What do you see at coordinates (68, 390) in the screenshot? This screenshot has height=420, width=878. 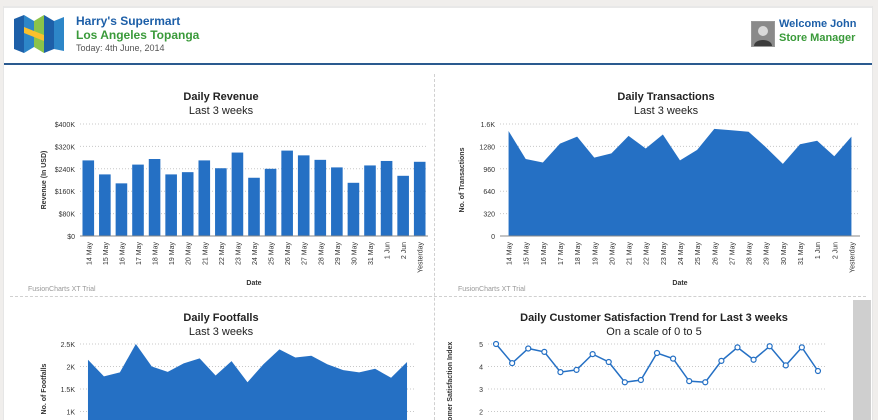 I see `y-tick-label: 1.5K` at bounding box center [68, 390].